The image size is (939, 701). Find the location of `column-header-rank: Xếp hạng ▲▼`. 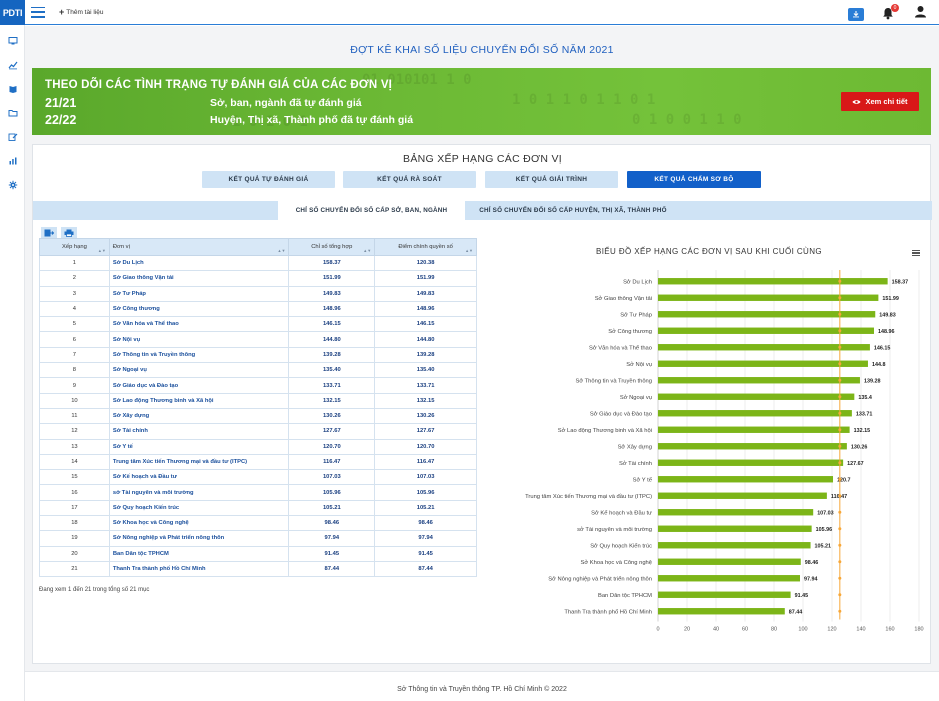

column-header-rank: Xếp hạng ▲▼ is located at coordinates (74, 247).